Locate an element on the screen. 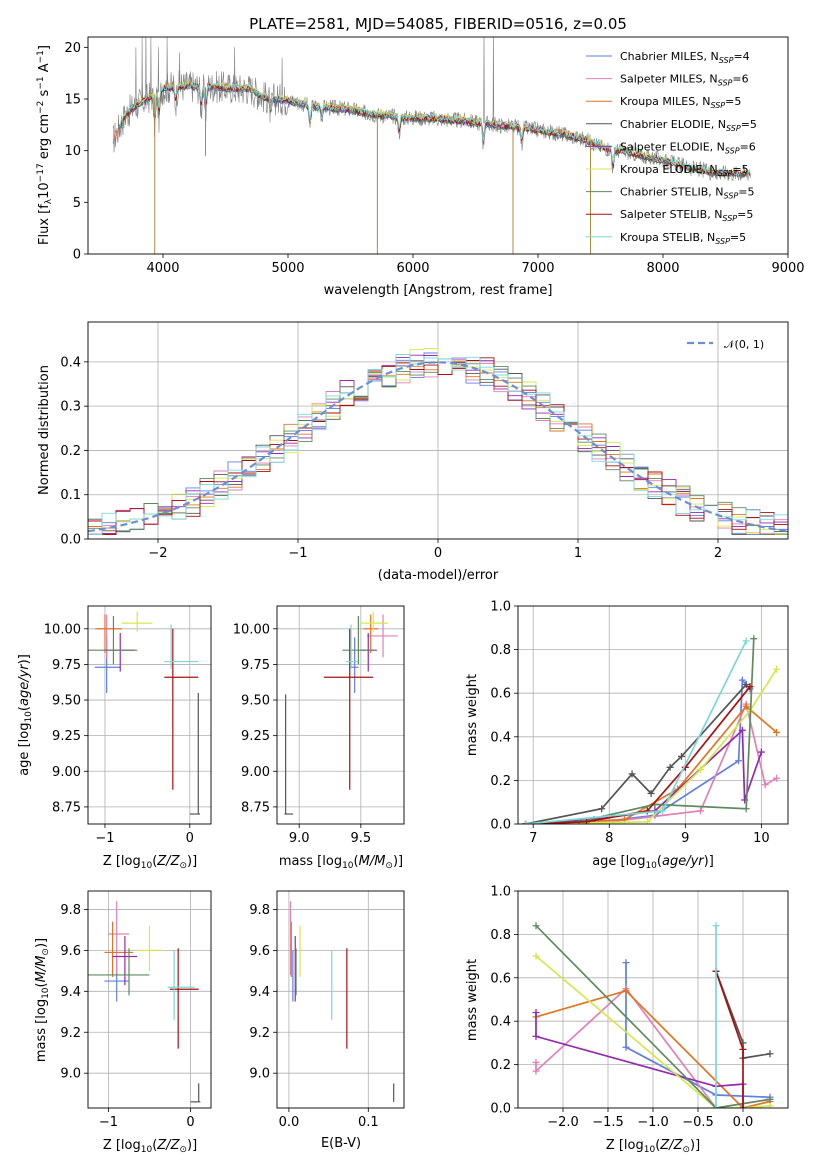 Image resolution: width=819 pixels, height=1170 pixels. y-tick-label: 9.8 is located at coordinates (259, 910).